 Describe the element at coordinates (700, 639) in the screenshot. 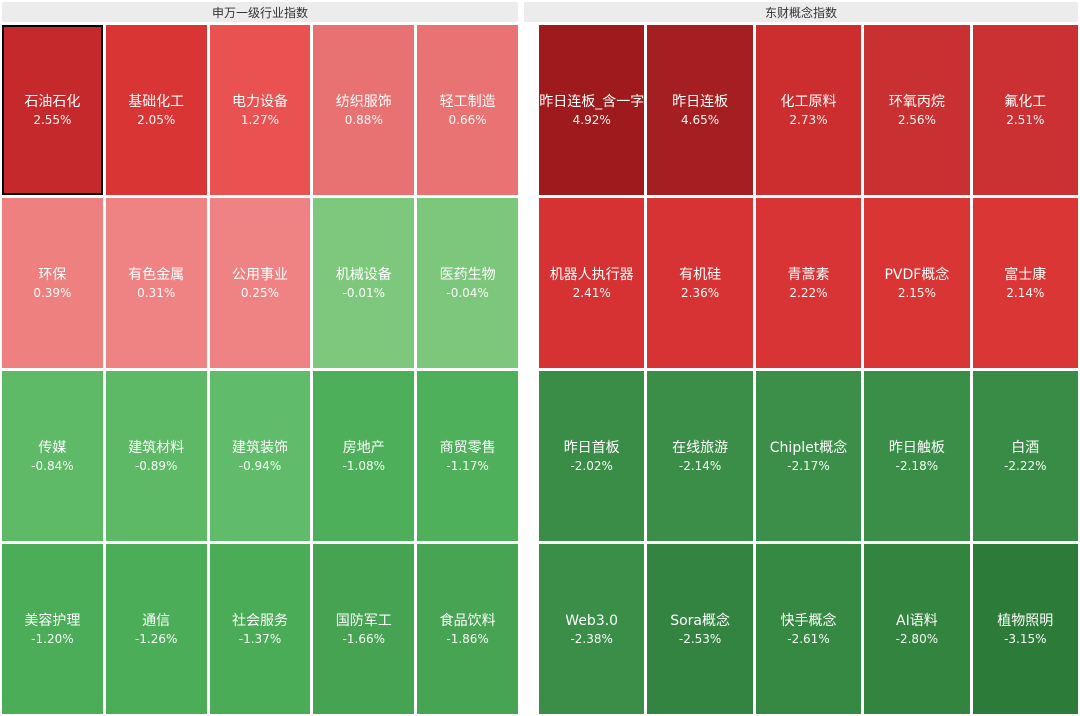

I see `tile-change: -2.53%` at that location.